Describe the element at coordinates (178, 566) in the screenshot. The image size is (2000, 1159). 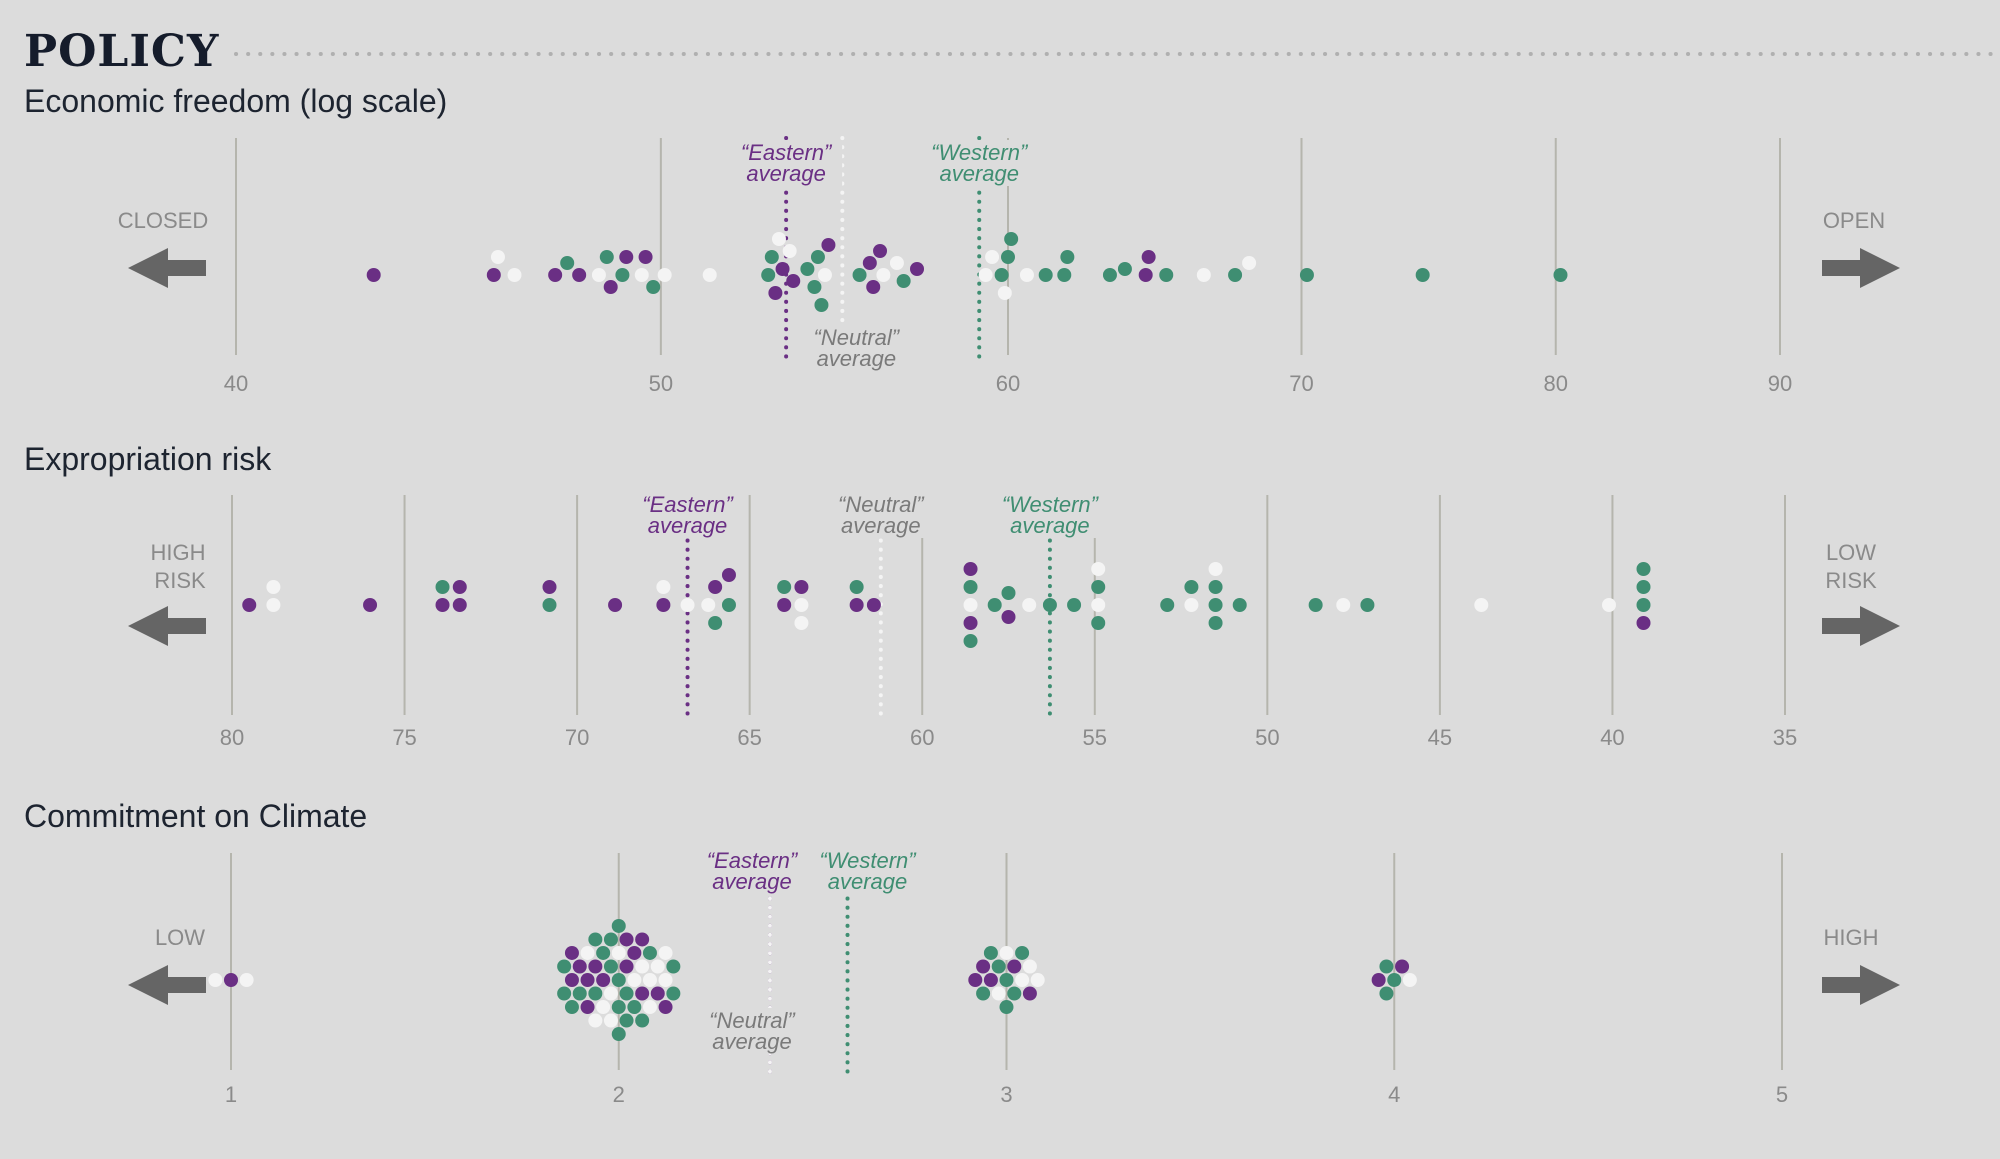
I see `left-direction-label: HIGH RISK` at that location.